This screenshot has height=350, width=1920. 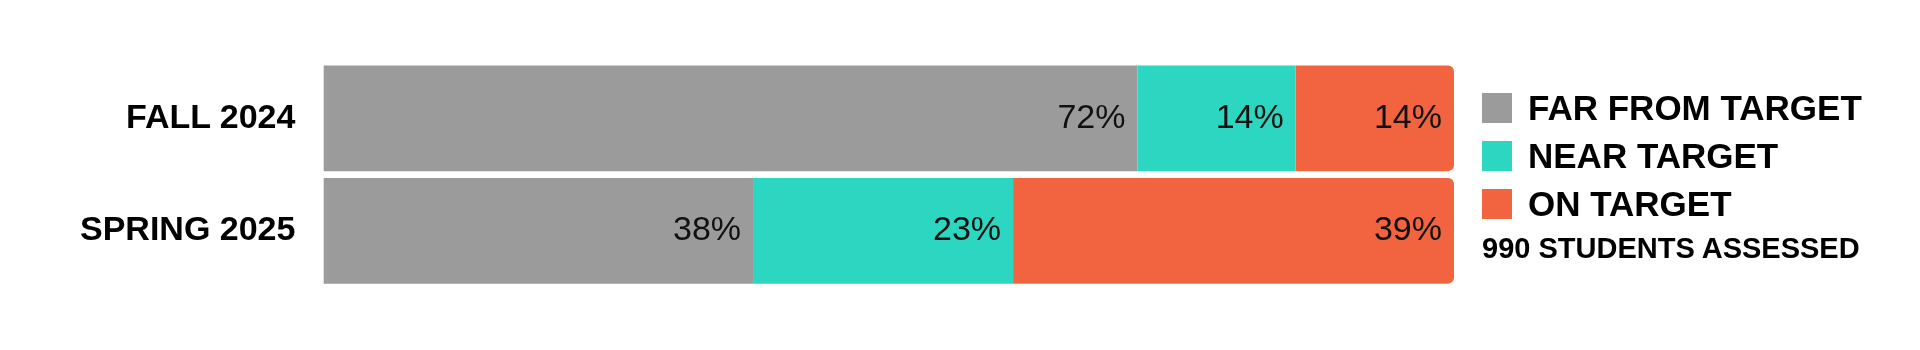 I want to click on data-label: 72%, so click(x=1091, y=115).